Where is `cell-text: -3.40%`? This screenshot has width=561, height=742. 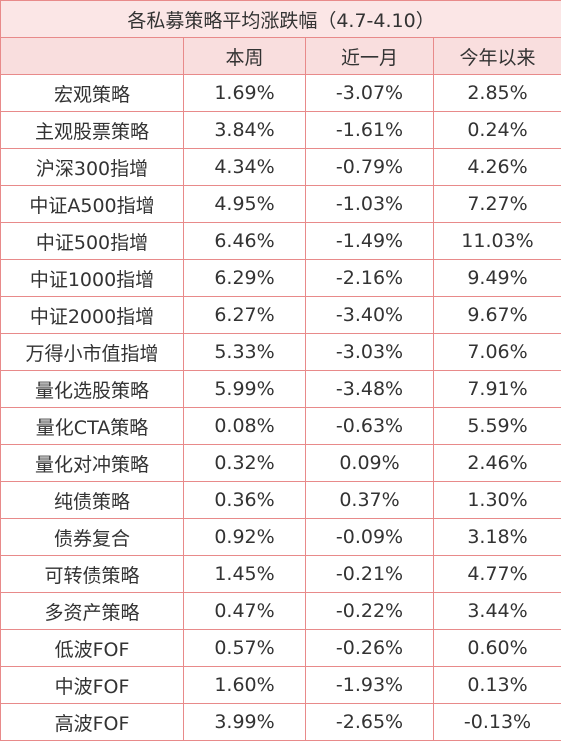 cell-text: -3.40% is located at coordinates (369, 315).